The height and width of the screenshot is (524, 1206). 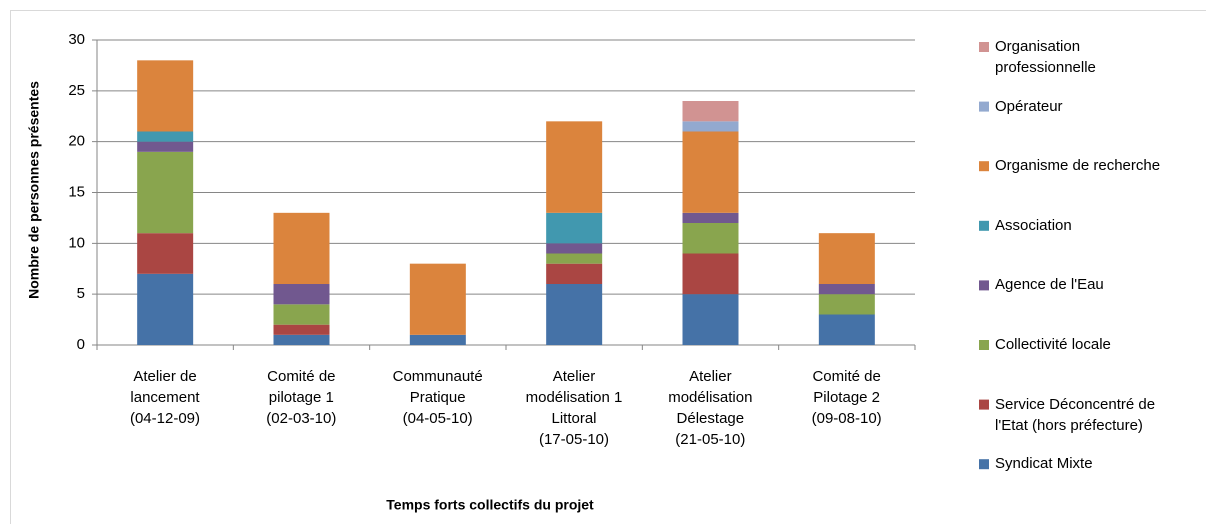 What do you see at coordinates (1078, 166) in the screenshot?
I see `legend-label: Organisme de recherche` at bounding box center [1078, 166].